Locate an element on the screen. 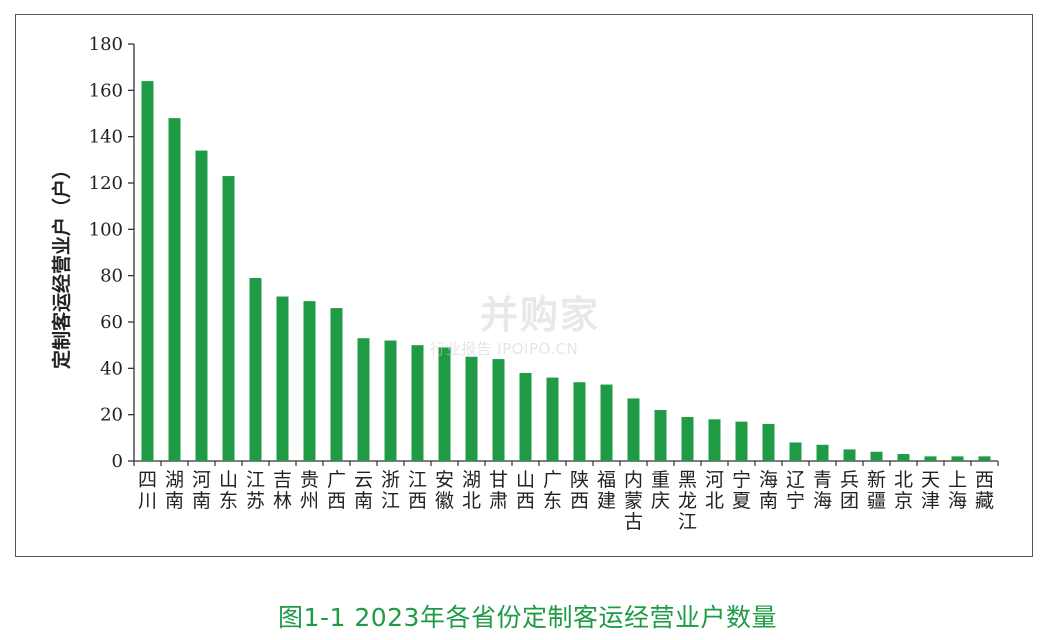 The image size is (1055, 640). x-tick-label: 上海 is located at coordinates (957, 490).